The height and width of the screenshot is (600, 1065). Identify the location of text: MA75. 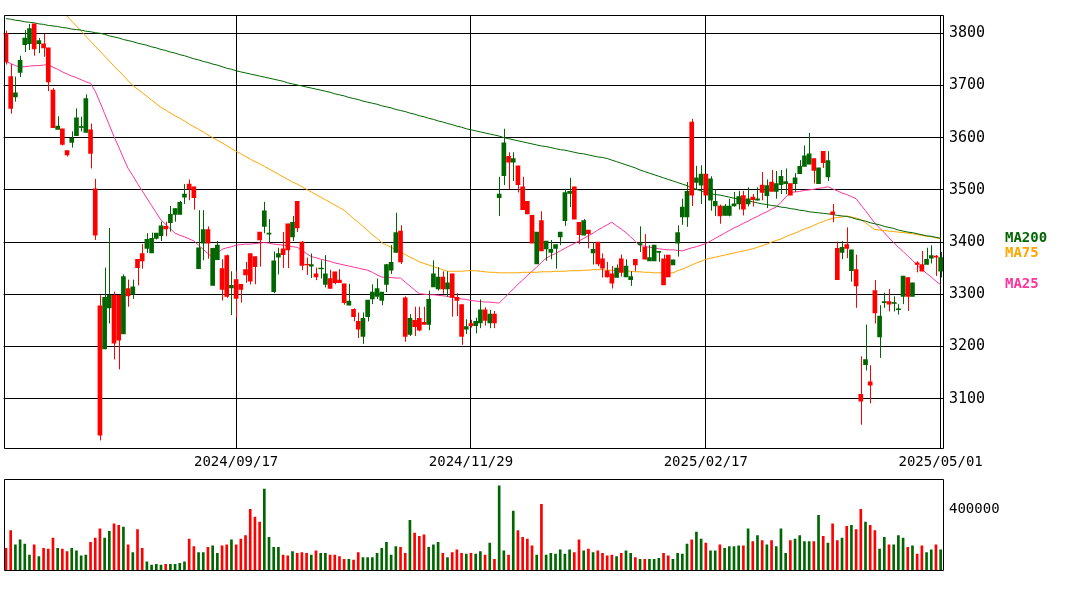
(1022, 252).